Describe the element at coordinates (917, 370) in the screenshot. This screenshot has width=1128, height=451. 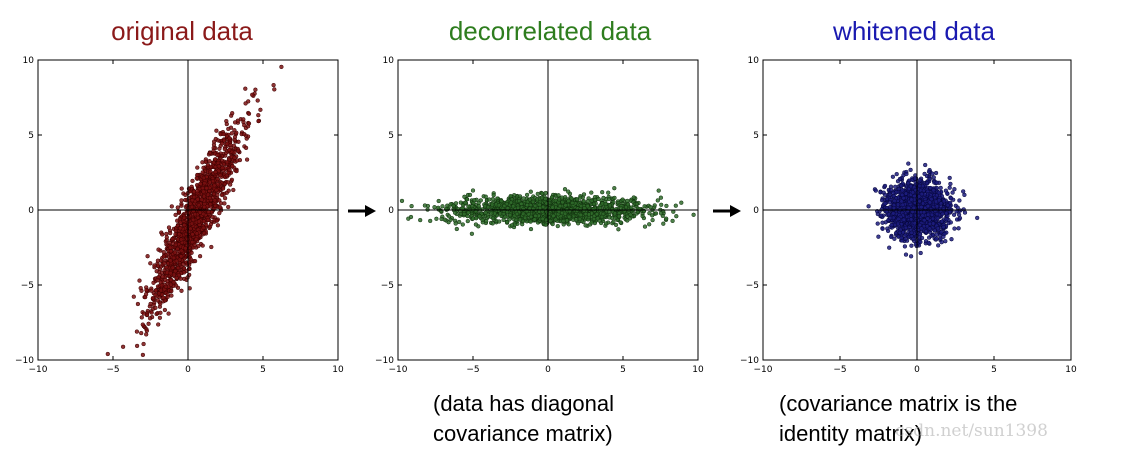
I see `x-tick-label: 0` at that location.